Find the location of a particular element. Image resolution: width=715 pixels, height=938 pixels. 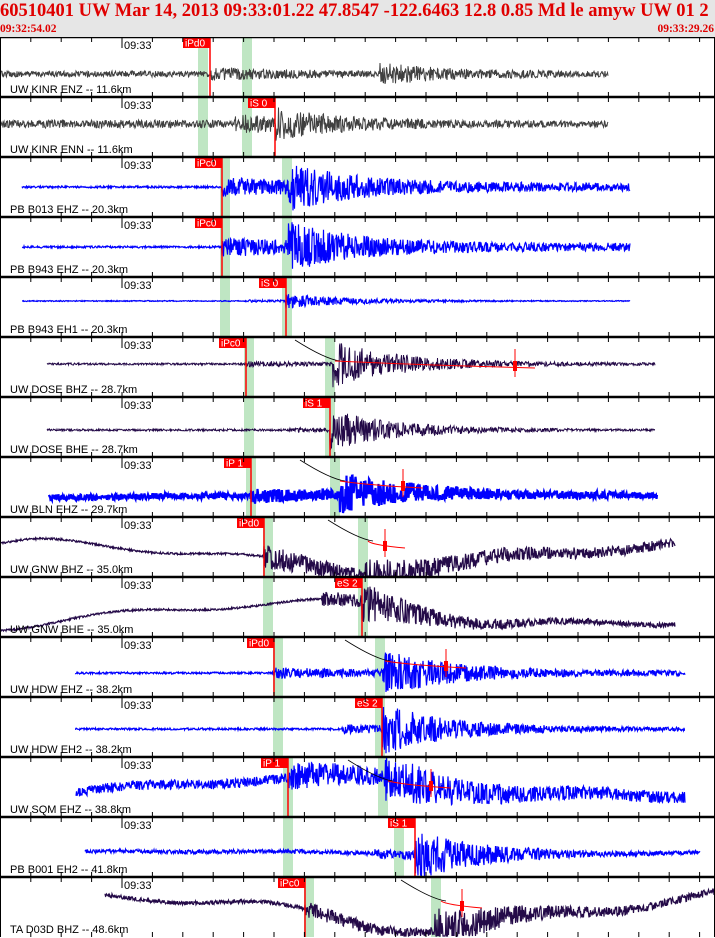

pick-label: iP 1 is located at coordinates (271, 764).